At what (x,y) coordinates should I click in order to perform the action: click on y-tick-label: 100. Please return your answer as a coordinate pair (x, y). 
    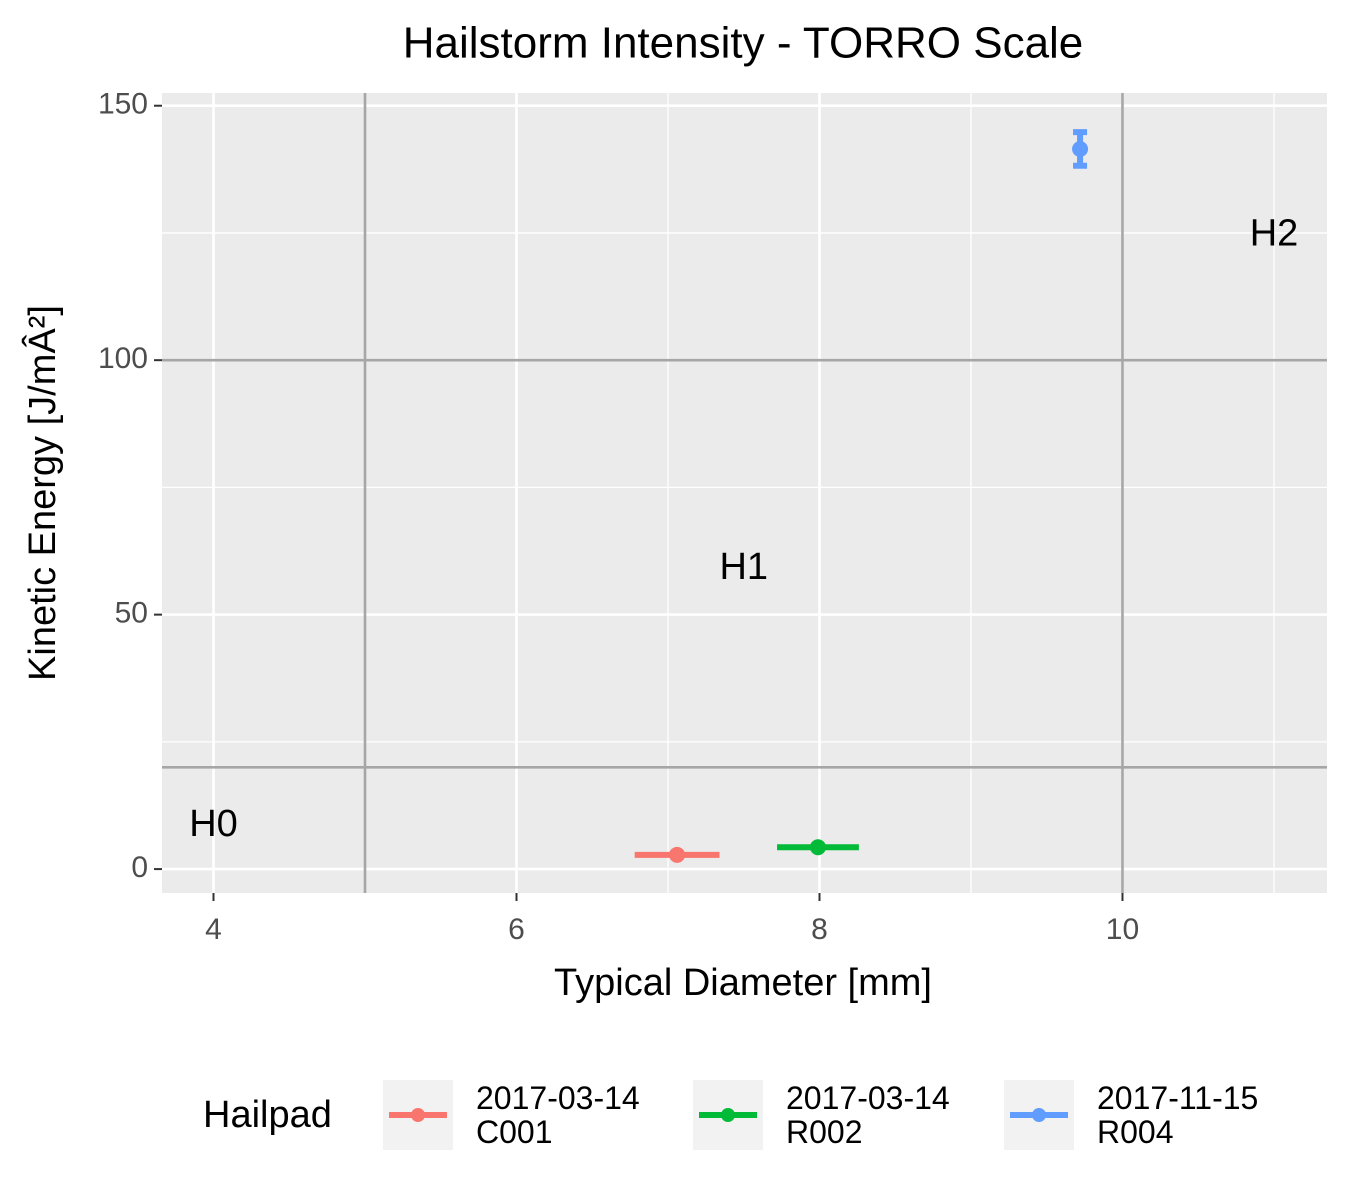
    Looking at the image, I should click on (123, 358).